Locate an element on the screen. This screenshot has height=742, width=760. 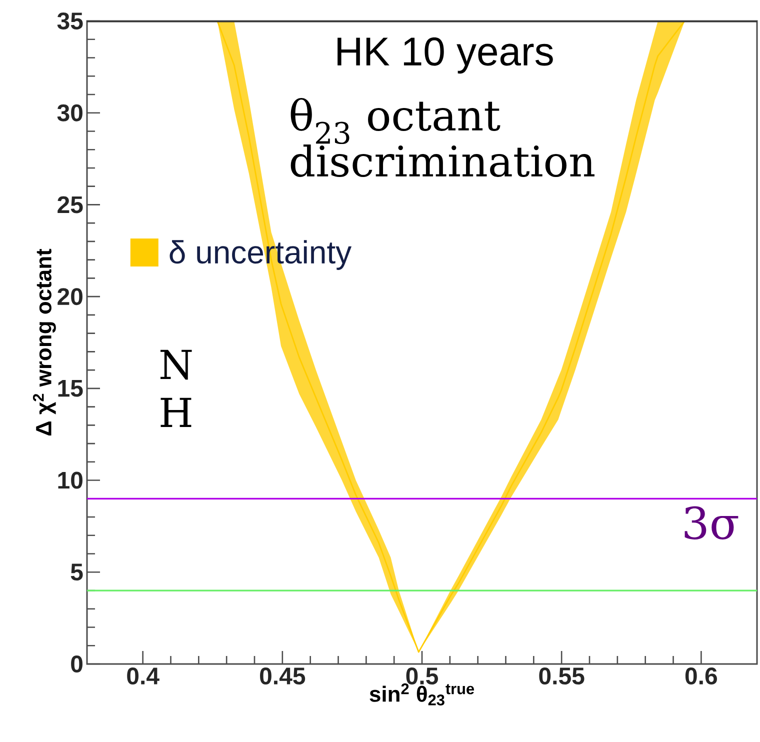
y-tick-label: 20 is located at coordinates (70, 297).